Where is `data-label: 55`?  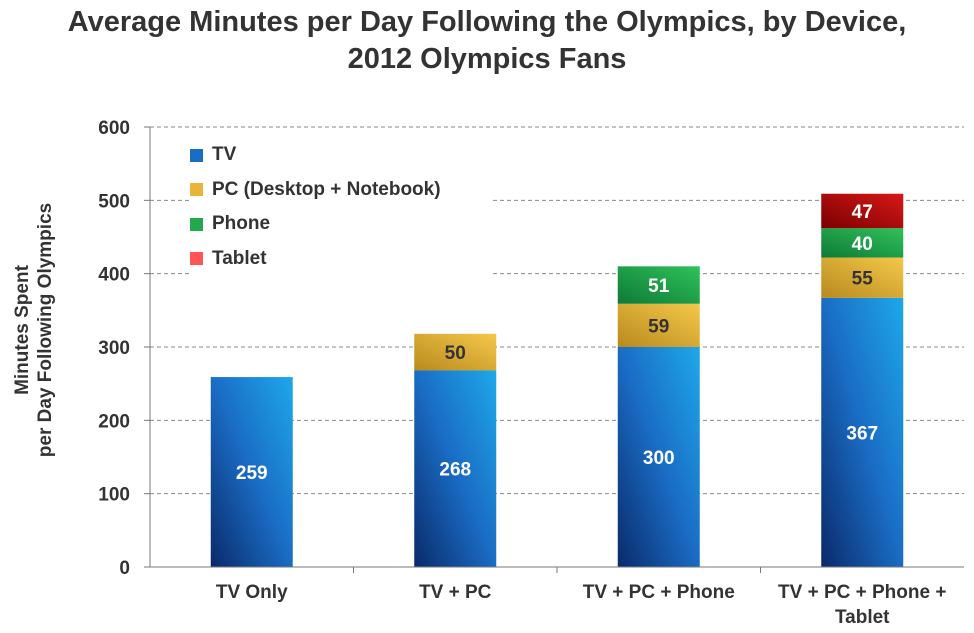 data-label: 55 is located at coordinates (863, 279).